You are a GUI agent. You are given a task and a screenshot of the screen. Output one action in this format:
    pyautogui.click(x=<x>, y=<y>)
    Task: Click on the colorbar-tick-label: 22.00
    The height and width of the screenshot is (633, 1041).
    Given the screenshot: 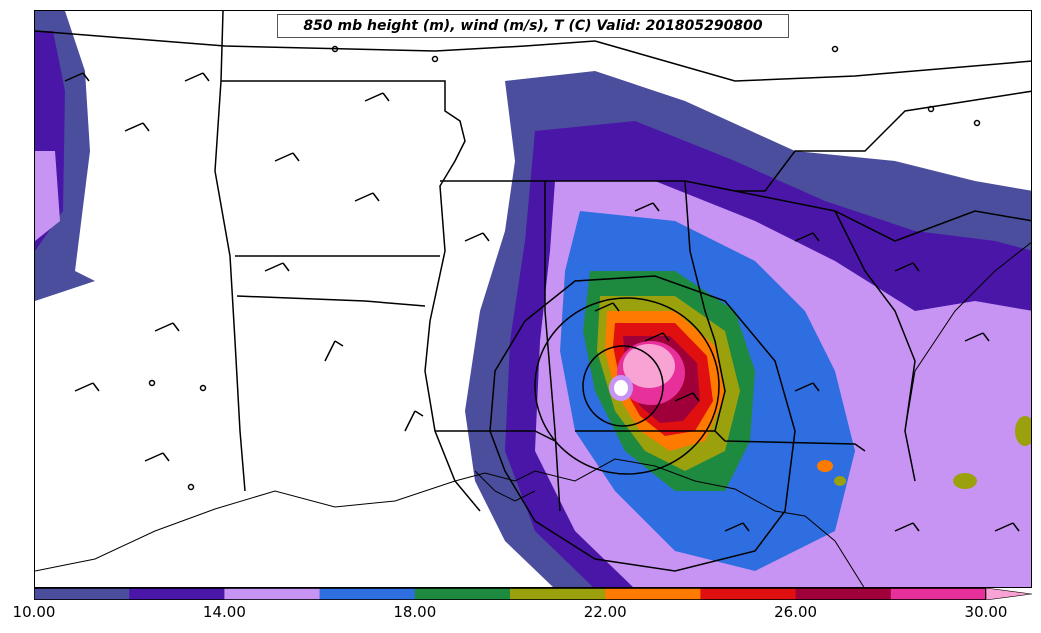 What is the action you would take?
    pyautogui.click(x=605, y=612)
    